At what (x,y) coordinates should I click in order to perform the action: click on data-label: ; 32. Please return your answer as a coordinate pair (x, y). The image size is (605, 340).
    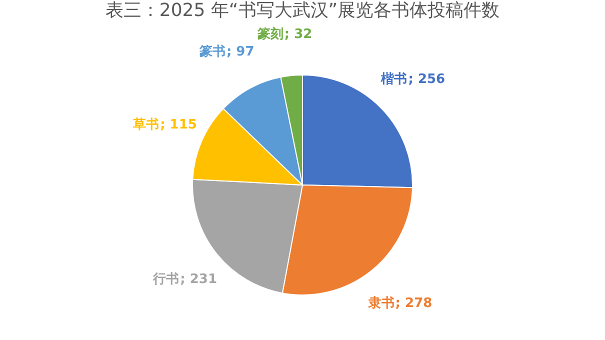
    Looking at the image, I should click on (298, 34).